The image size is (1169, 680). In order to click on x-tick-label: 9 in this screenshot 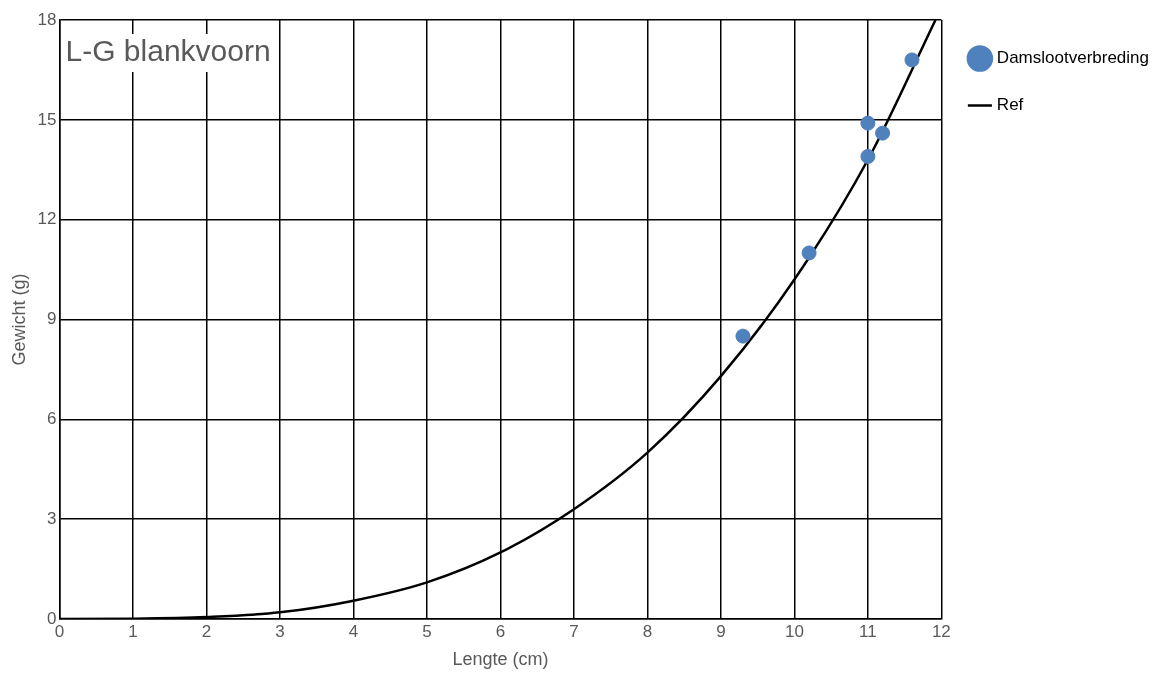, I will do `click(721, 631)`.